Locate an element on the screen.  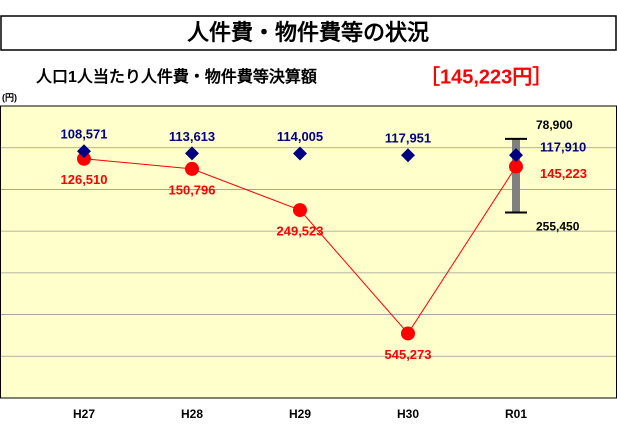
range-bar is located at coordinates (516, 175).